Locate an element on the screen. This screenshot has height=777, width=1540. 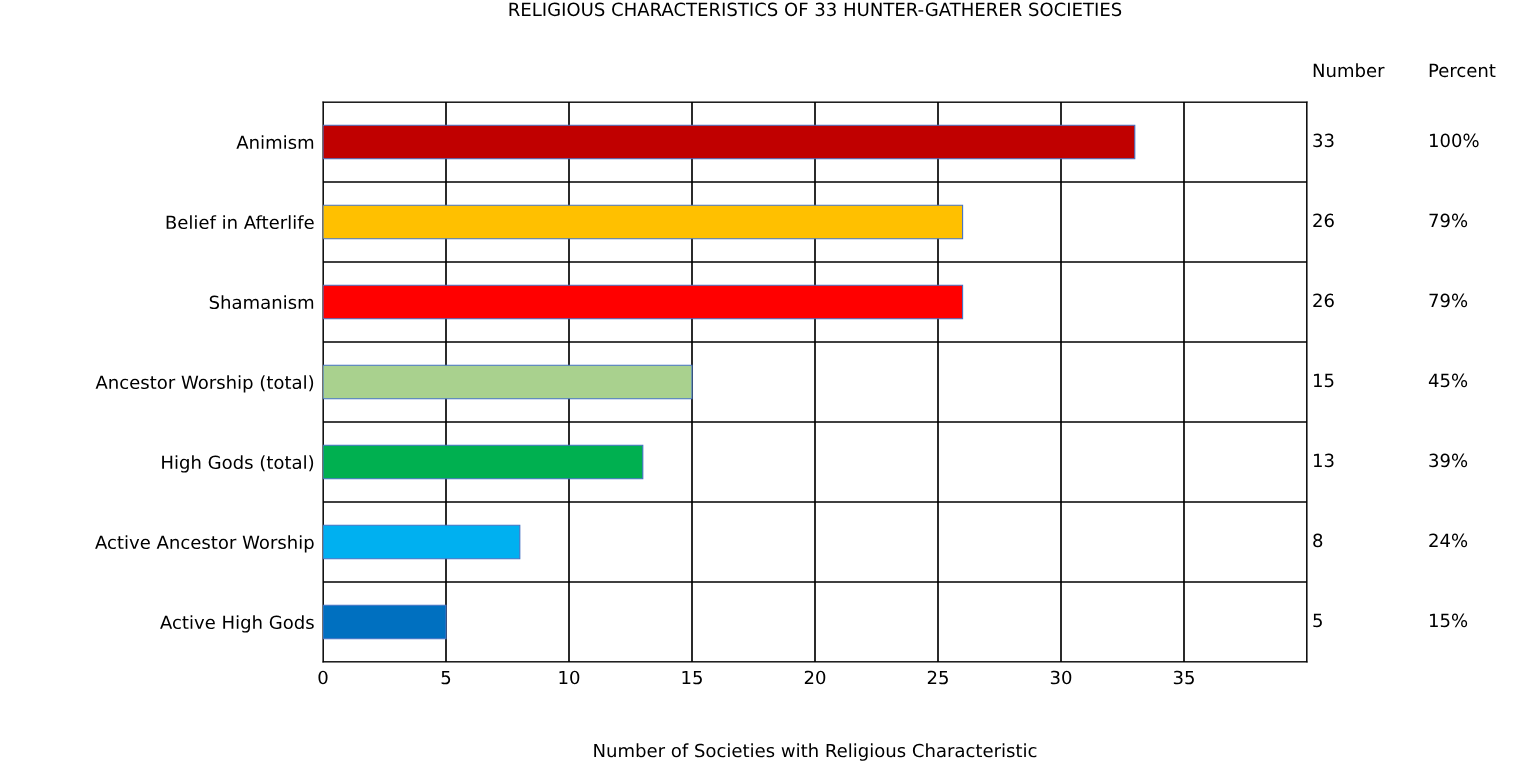
x-axis-title: Number of Societies with Religious Characteristic is located at coordinates (815, 752).